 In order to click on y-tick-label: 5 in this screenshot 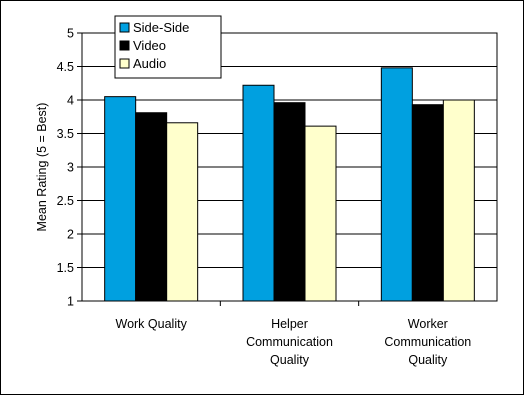, I will do `click(70, 34)`.